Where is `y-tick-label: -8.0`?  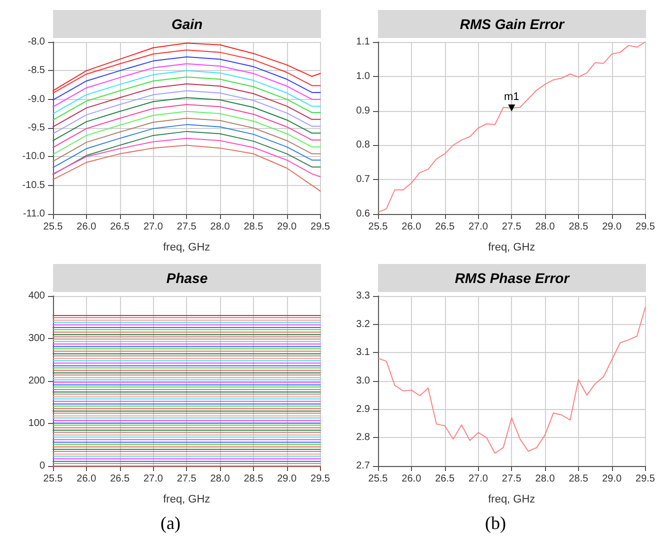
y-tick-label: -8.0 is located at coordinates (37, 42).